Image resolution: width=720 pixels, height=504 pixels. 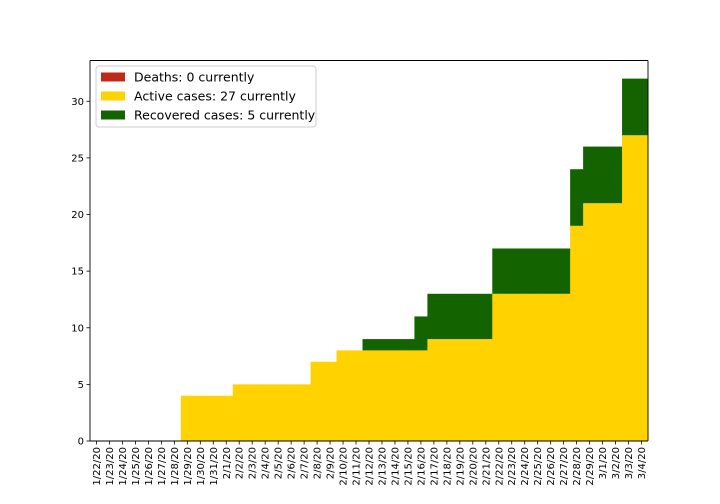 What do you see at coordinates (344, 466) in the screenshot?
I see `x-tick-label: 2/10/20` at bounding box center [344, 466].